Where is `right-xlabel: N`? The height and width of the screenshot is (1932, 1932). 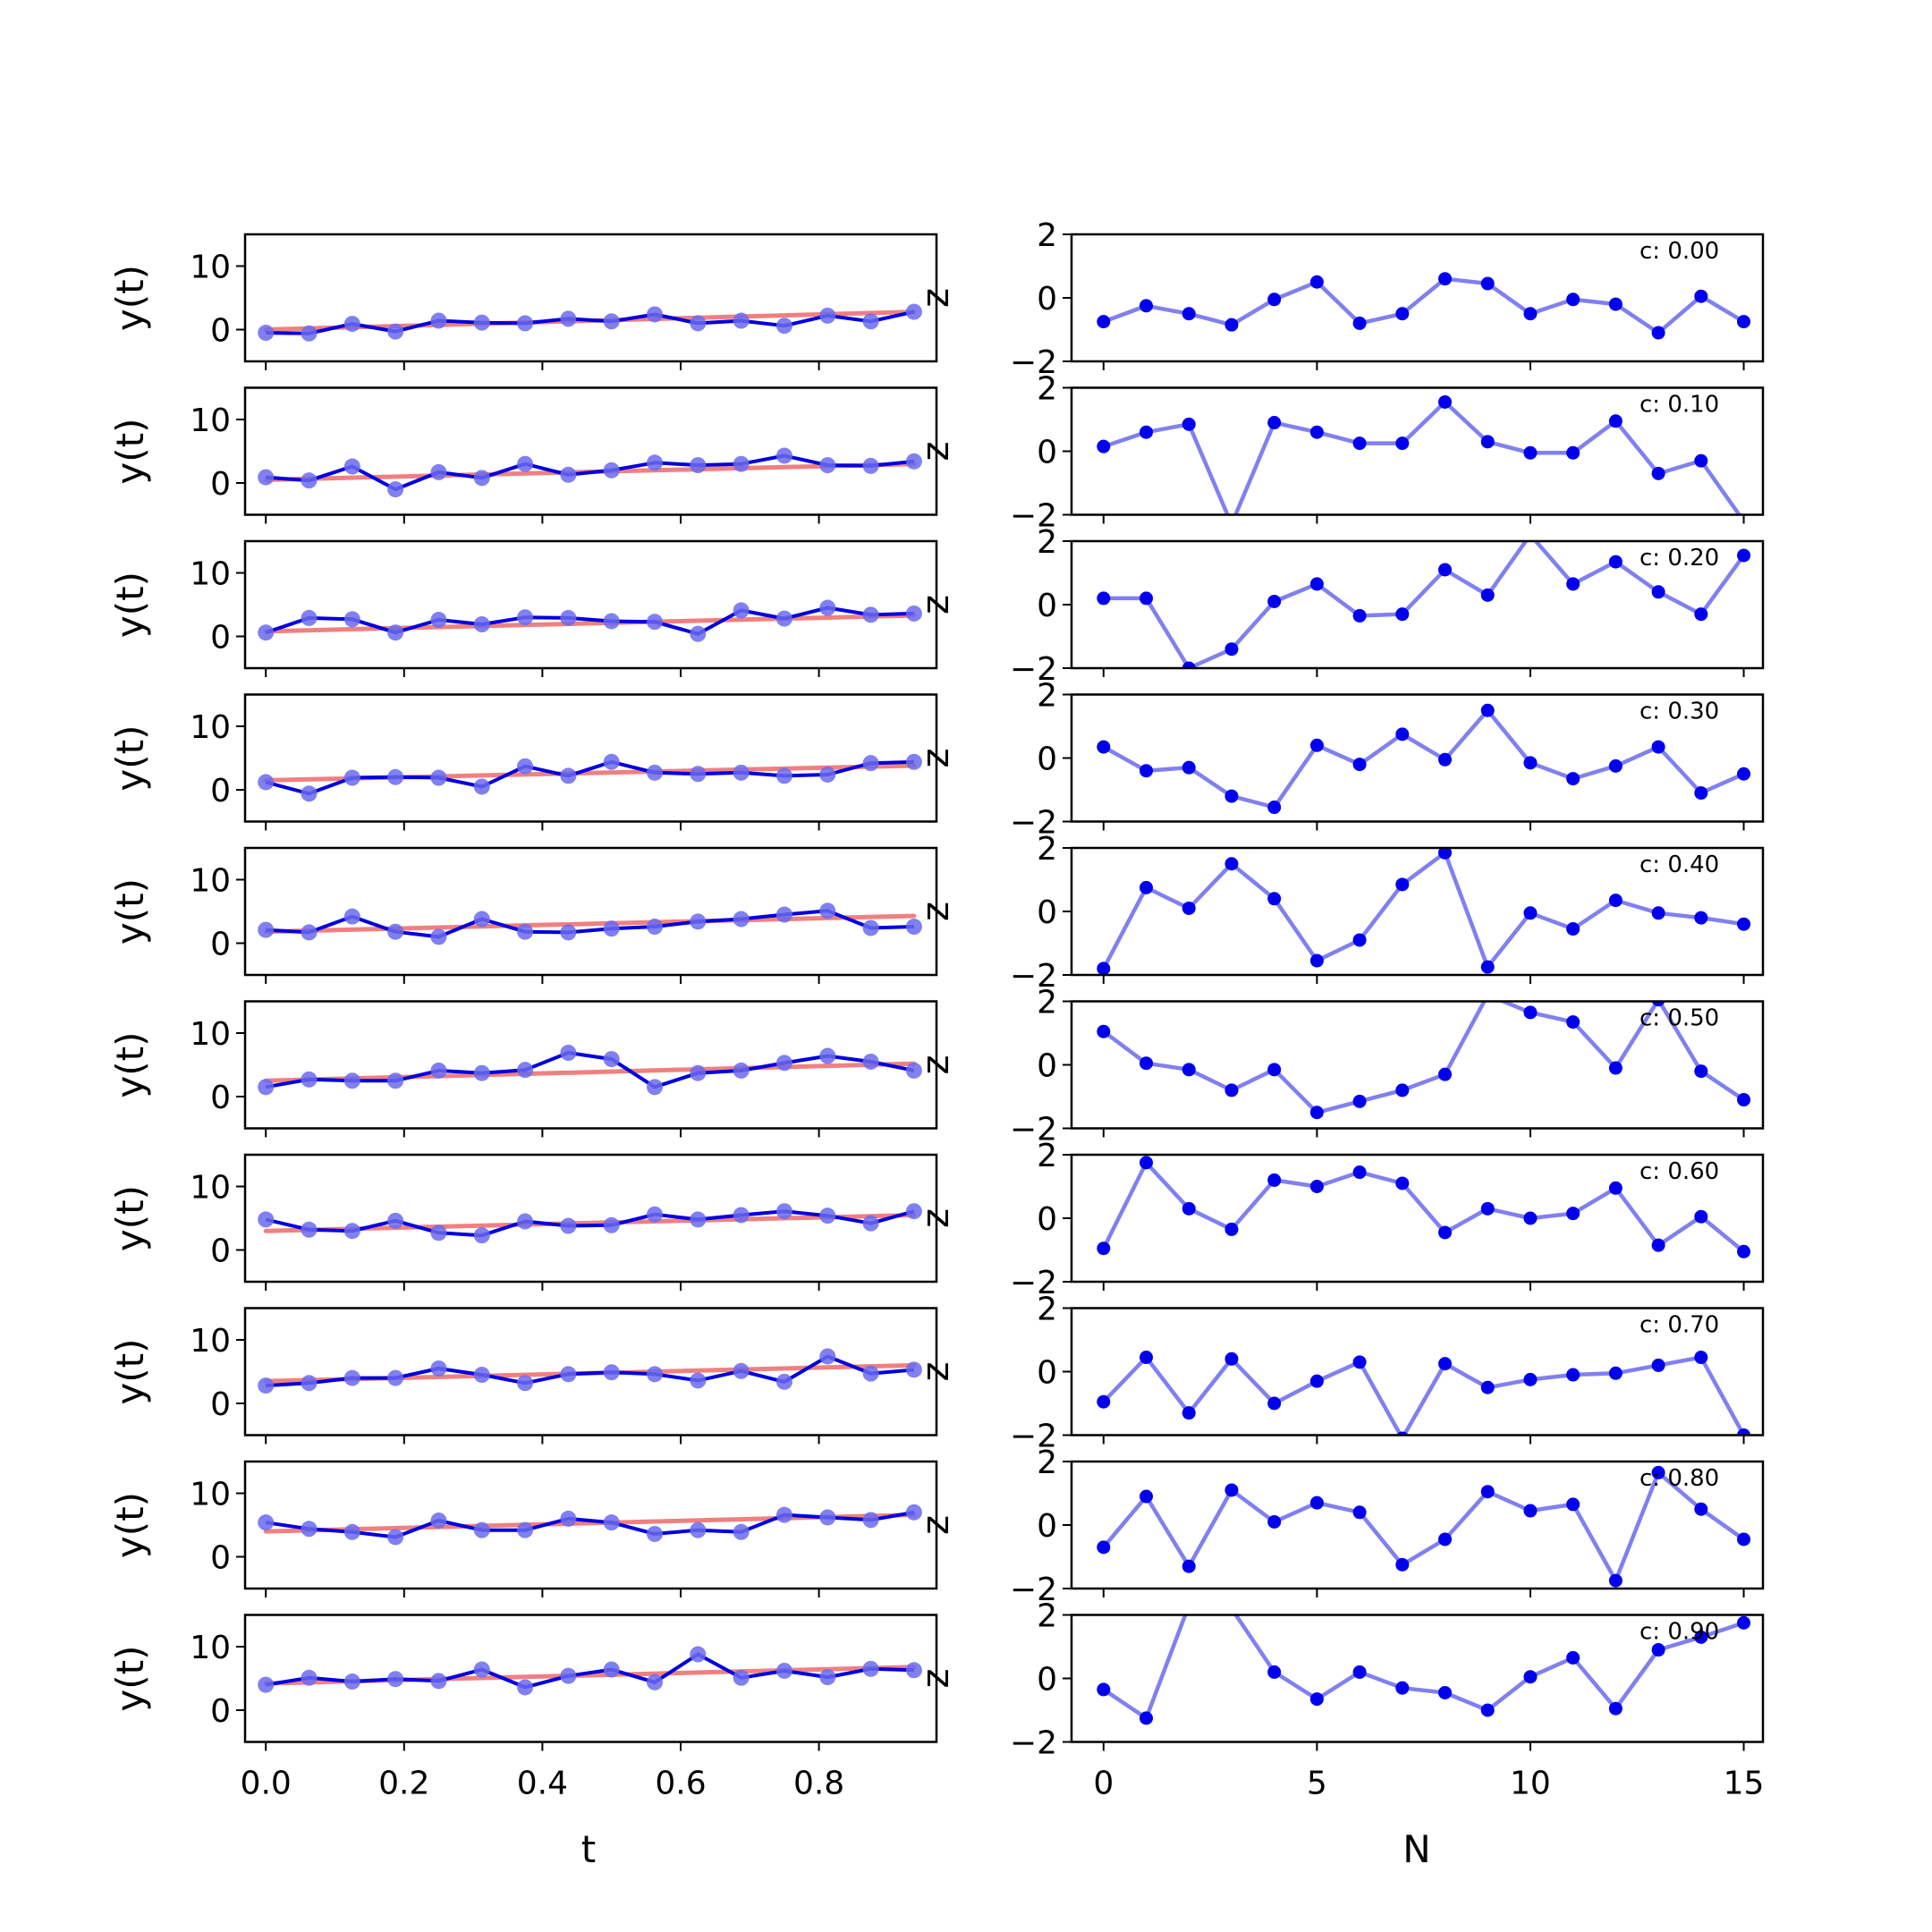 right-xlabel: N is located at coordinates (1416, 1849).